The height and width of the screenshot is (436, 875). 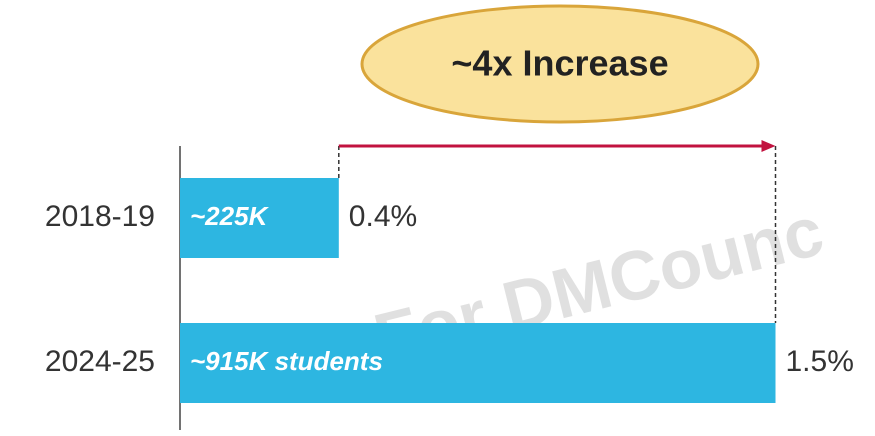 I want to click on bar-label: ~225K, so click(x=230, y=216).